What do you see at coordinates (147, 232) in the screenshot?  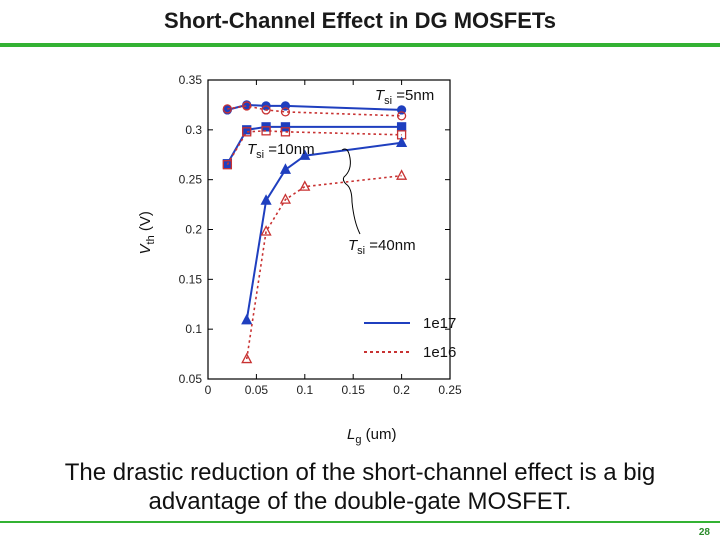 I see `y-axis-label: Vth (V)` at bounding box center [147, 232].